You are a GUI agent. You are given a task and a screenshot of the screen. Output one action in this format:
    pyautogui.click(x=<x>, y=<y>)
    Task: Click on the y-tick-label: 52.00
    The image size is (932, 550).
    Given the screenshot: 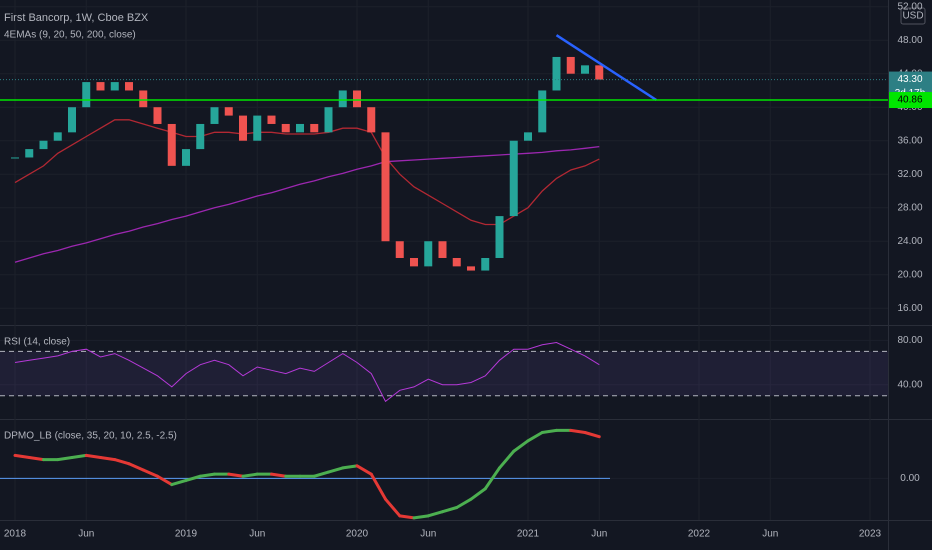 What is the action you would take?
    pyautogui.click(x=909, y=6)
    